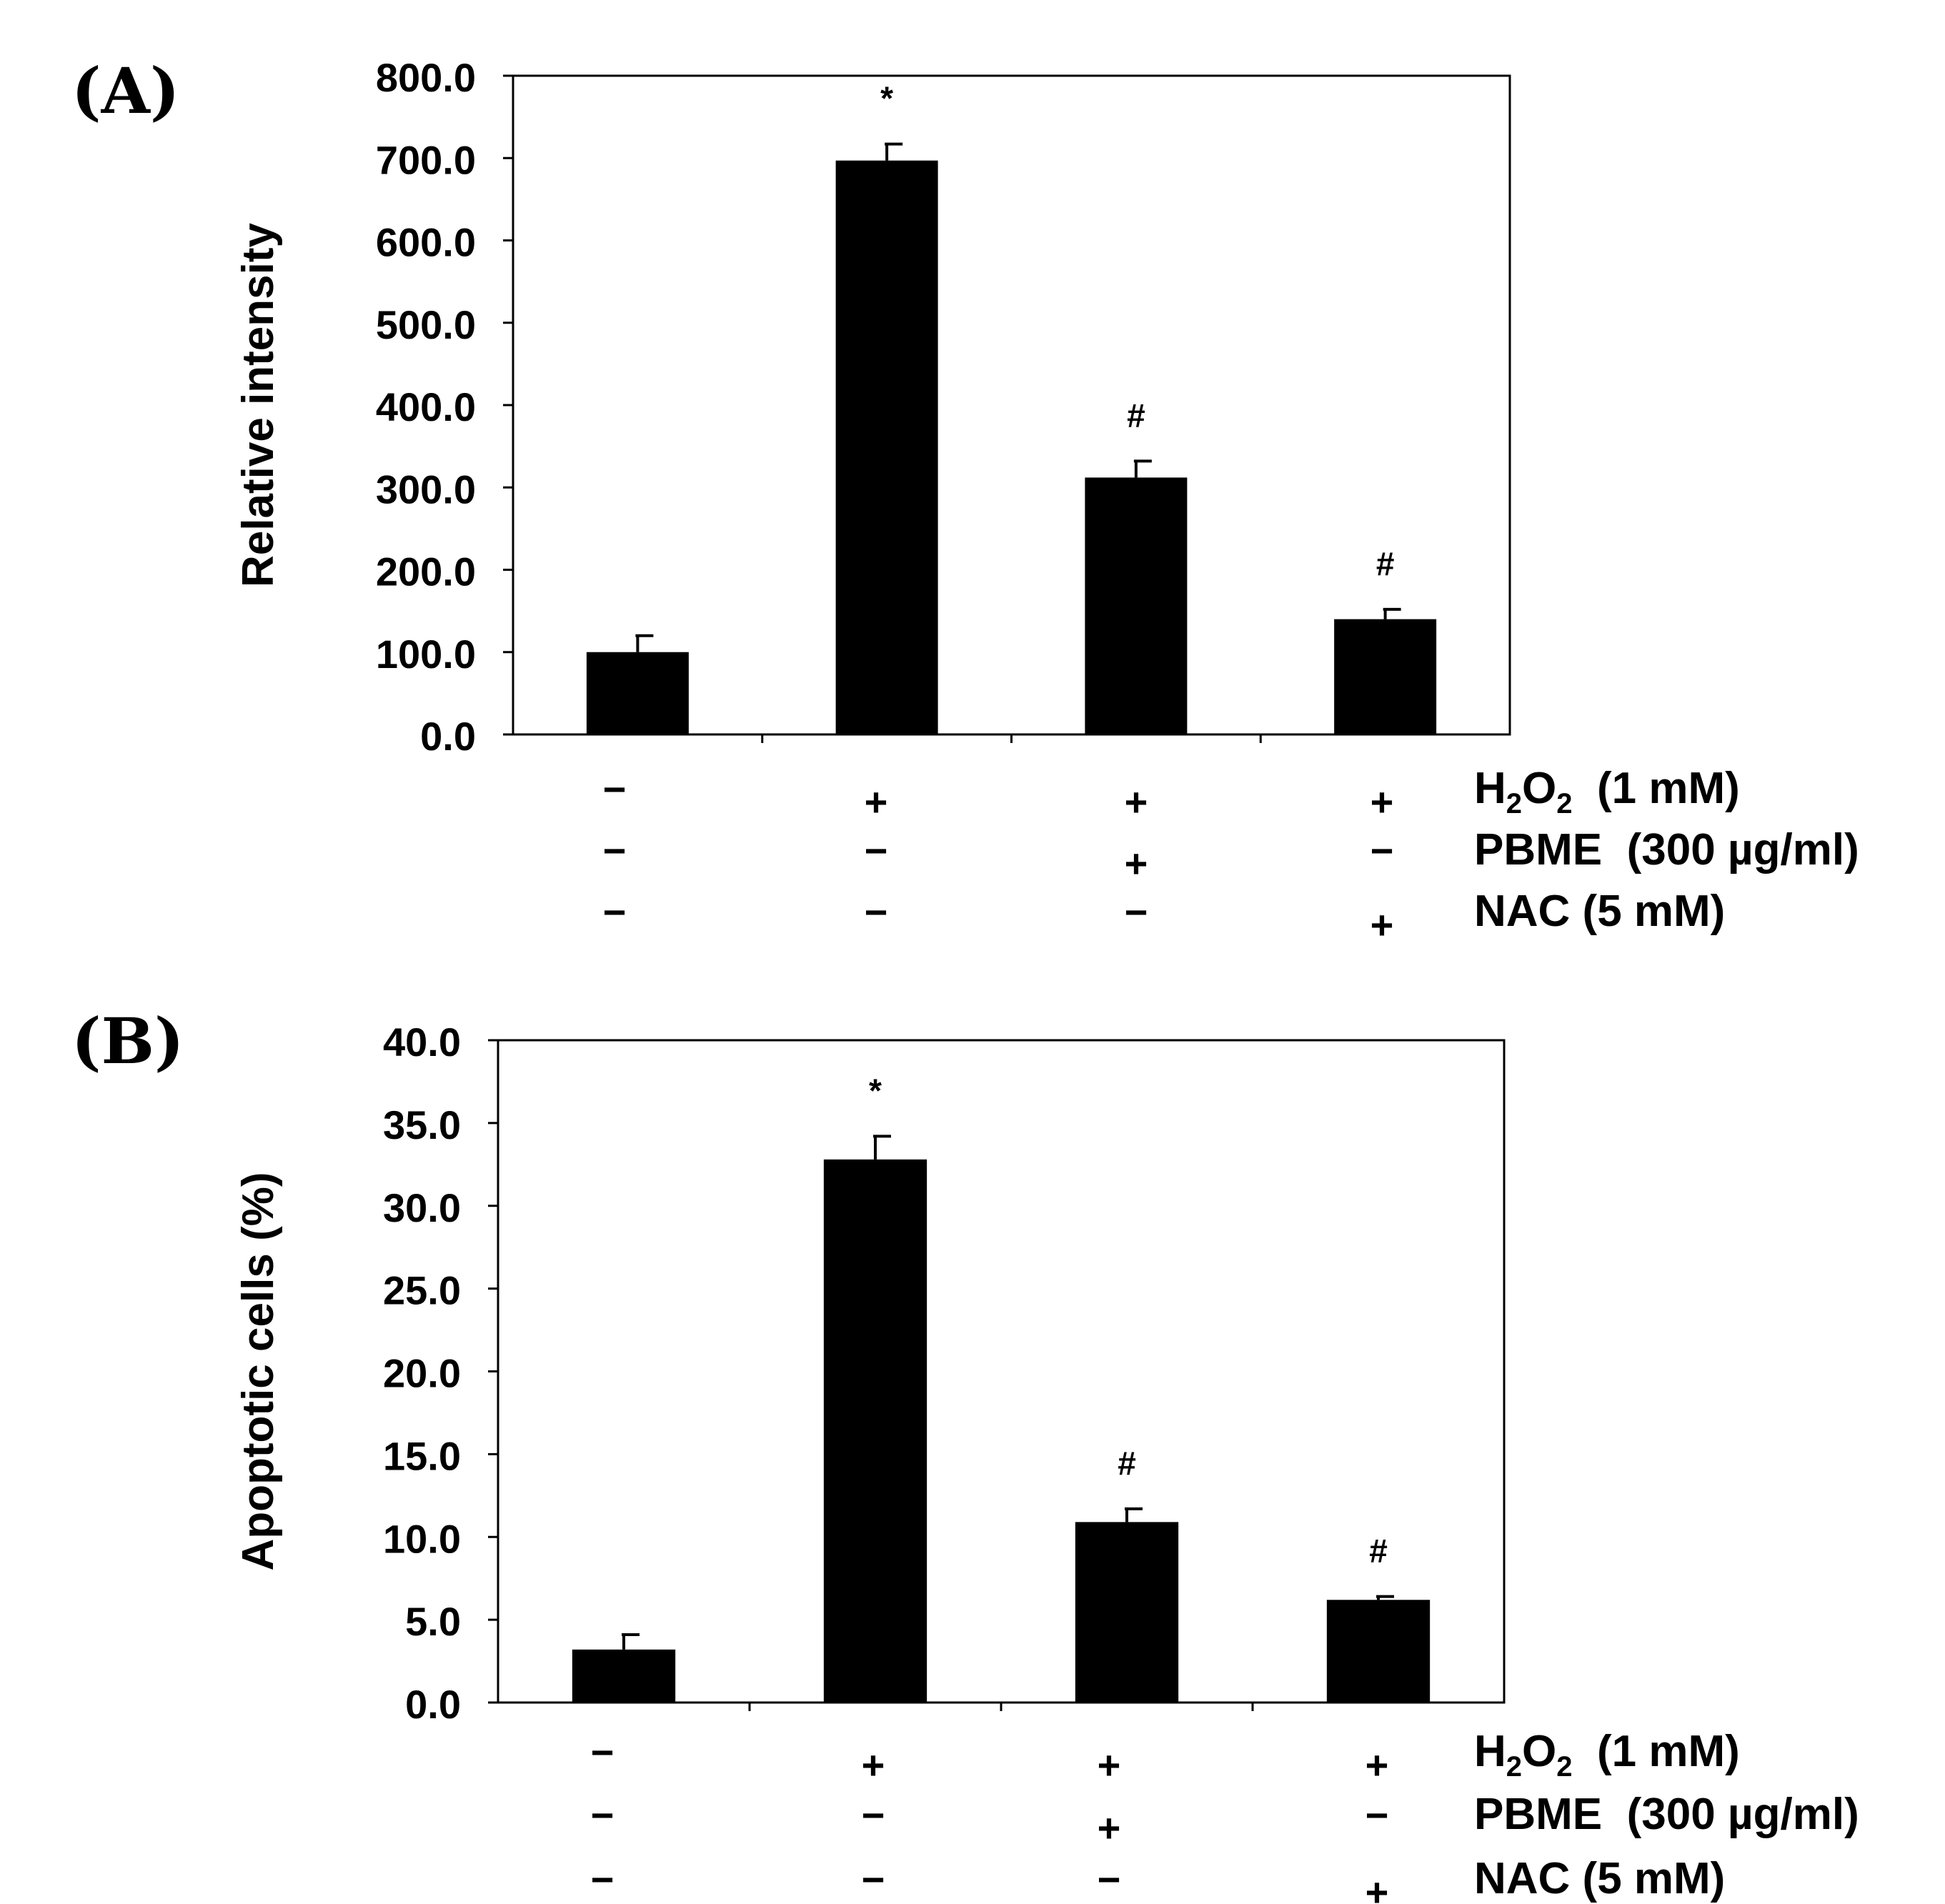 The width and height of the screenshot is (1945, 1904). Describe the element at coordinates (128, 1041) in the screenshot. I see `panel-label: (B)` at that location.